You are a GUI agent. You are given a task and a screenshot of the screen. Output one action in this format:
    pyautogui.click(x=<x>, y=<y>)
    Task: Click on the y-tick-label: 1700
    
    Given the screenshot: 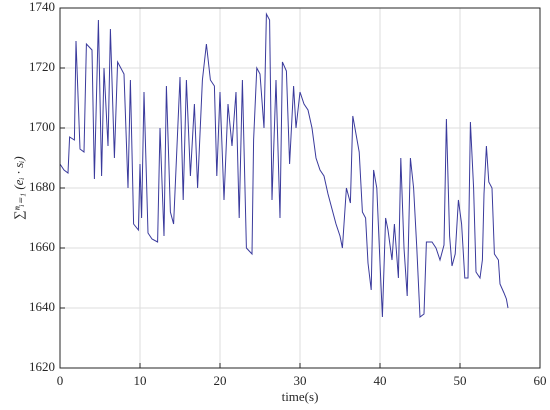 What is the action you would take?
    pyautogui.click(x=42, y=126)
    